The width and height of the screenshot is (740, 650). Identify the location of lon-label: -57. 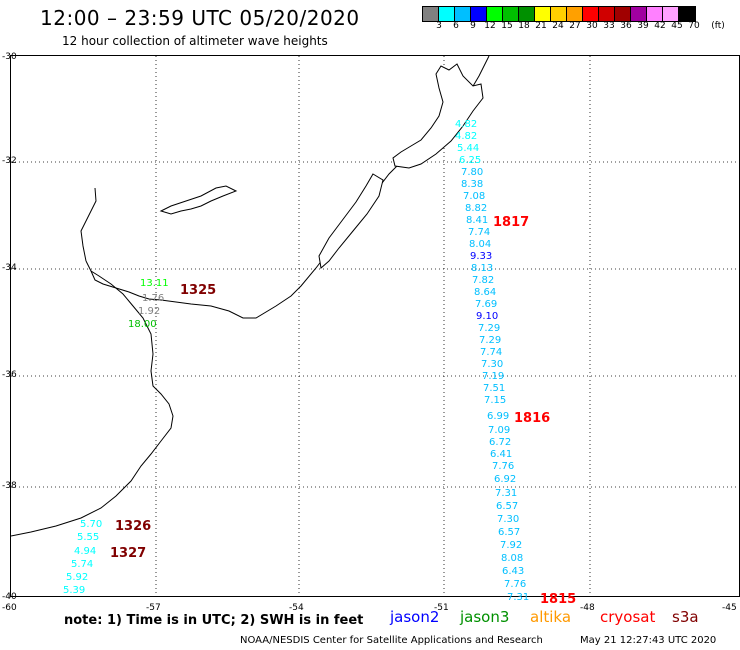
(153, 608).